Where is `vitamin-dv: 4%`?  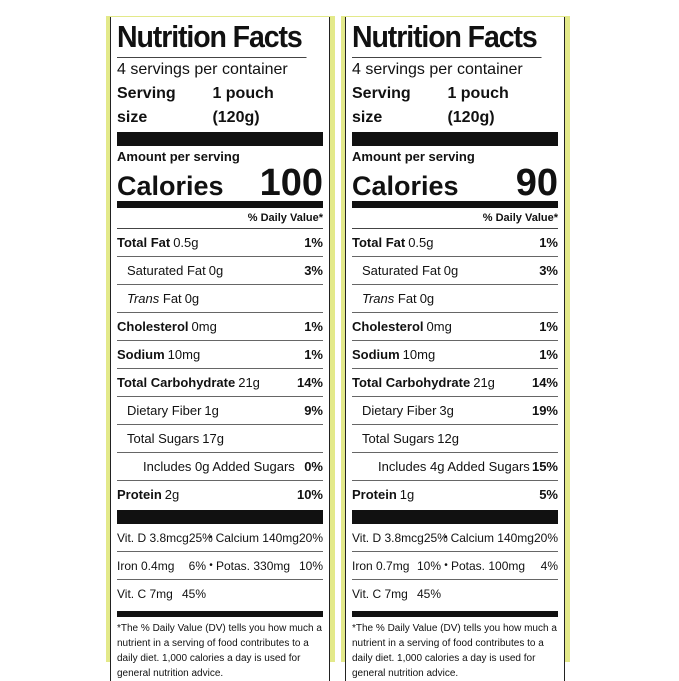
vitamin-dv: 4% is located at coordinates (549, 565).